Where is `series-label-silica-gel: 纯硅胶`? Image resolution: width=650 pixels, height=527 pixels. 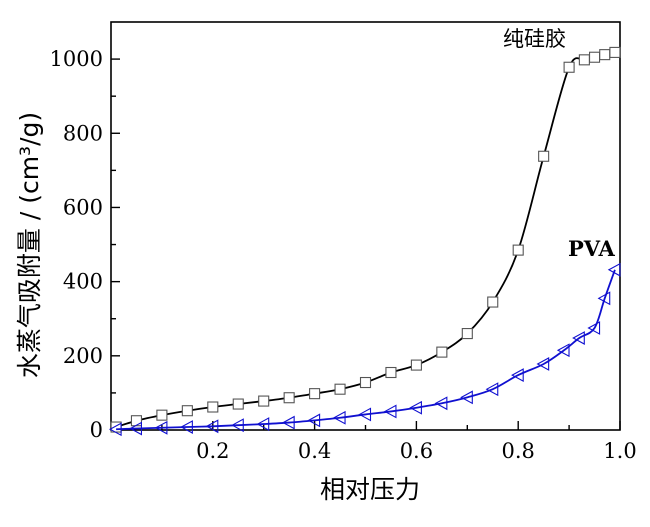 series-label-silica-gel: 纯硅胶 is located at coordinates (534, 39).